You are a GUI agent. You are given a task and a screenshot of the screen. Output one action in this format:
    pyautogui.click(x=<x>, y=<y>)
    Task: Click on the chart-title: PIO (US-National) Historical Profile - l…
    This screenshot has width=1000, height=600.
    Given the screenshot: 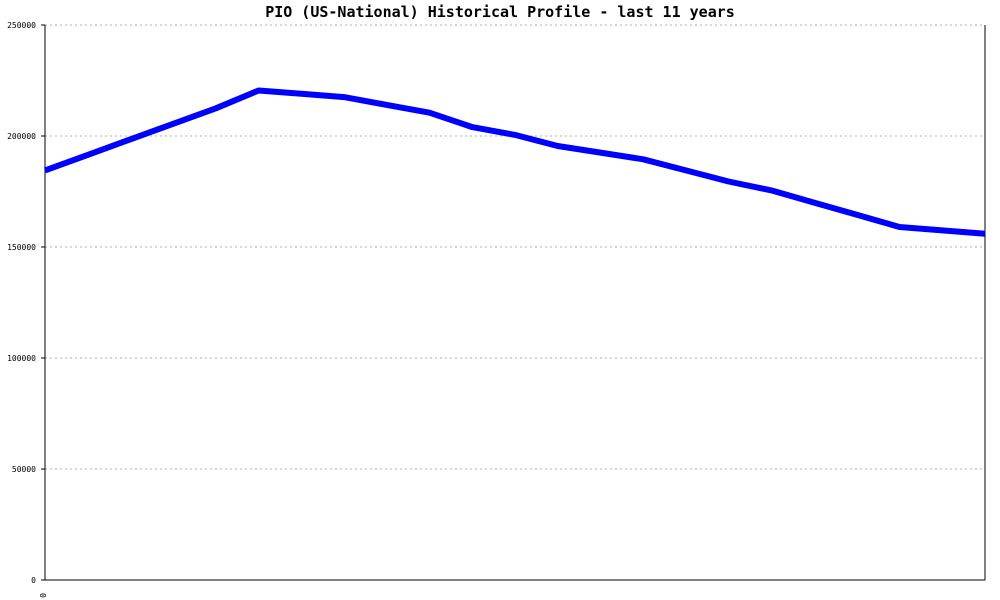 What is the action you would take?
    pyautogui.click(x=500, y=12)
    